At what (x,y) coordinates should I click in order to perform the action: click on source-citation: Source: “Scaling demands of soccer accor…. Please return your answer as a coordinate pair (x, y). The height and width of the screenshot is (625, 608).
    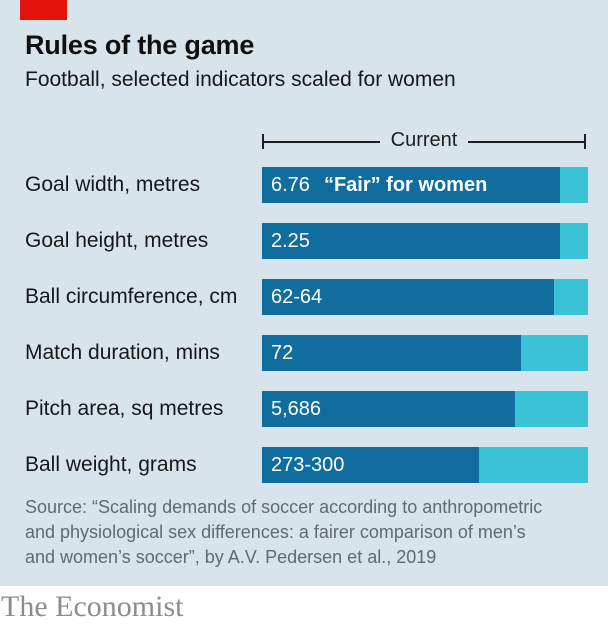
    Looking at the image, I should click on (283, 532).